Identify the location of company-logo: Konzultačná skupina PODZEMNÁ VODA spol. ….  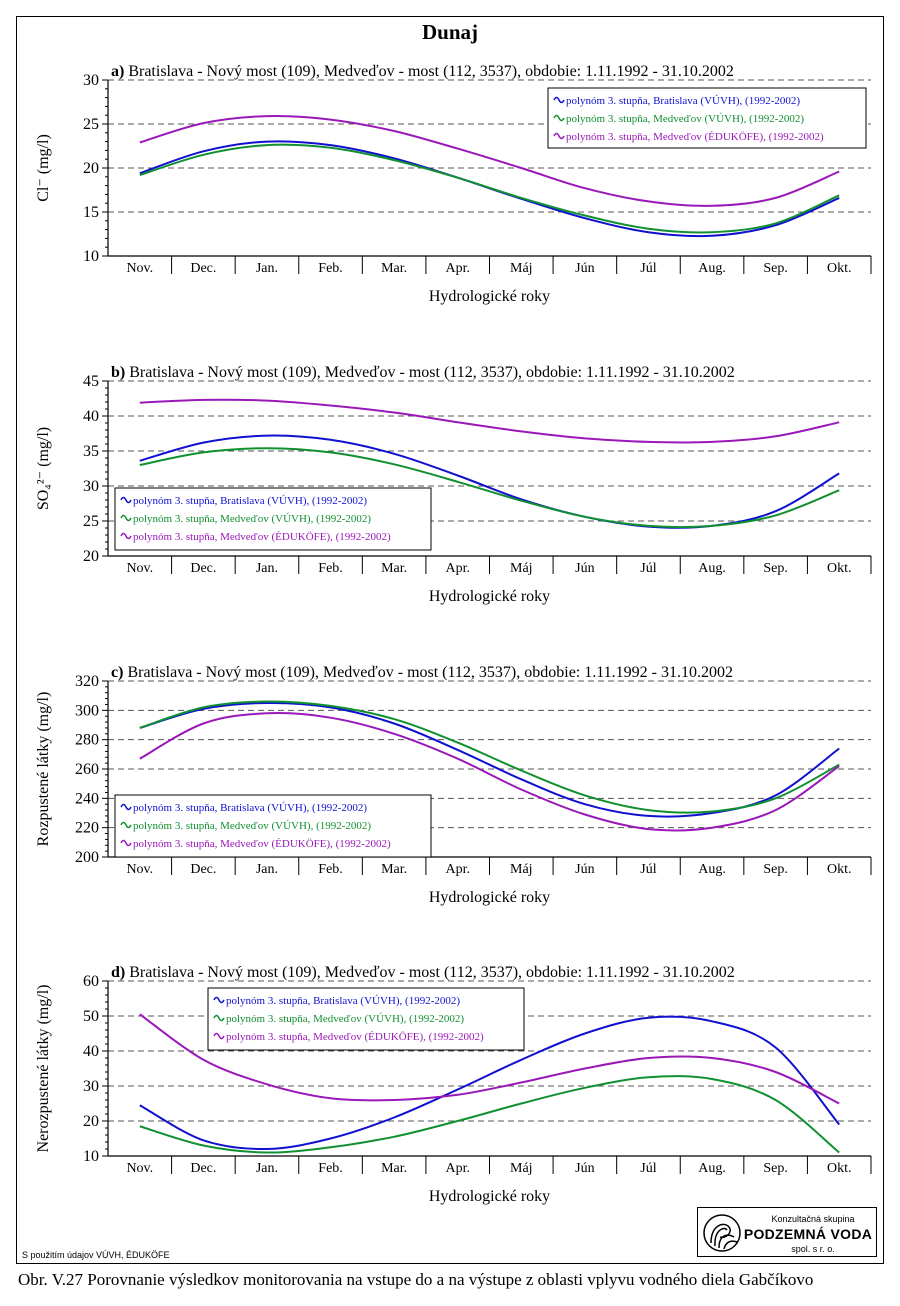
(787, 1232).